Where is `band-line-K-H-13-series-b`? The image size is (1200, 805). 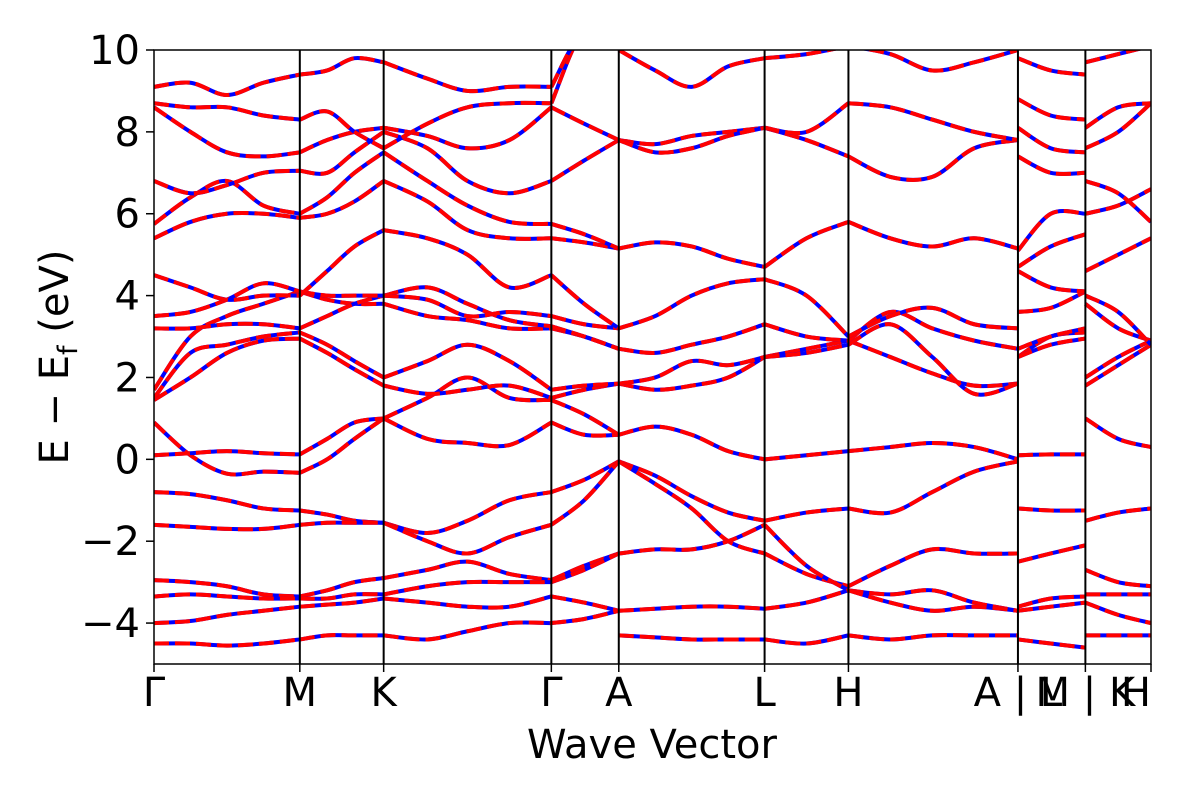 band-line-K-H-13-series-b is located at coordinates (1117, 126).